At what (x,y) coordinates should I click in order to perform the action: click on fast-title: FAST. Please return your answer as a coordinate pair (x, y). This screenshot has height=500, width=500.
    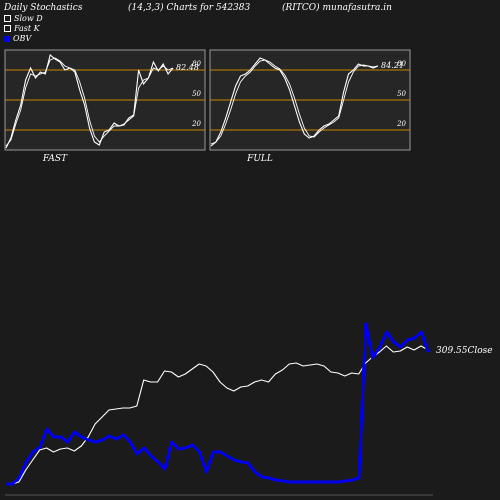
    Looking at the image, I should click on (55, 159).